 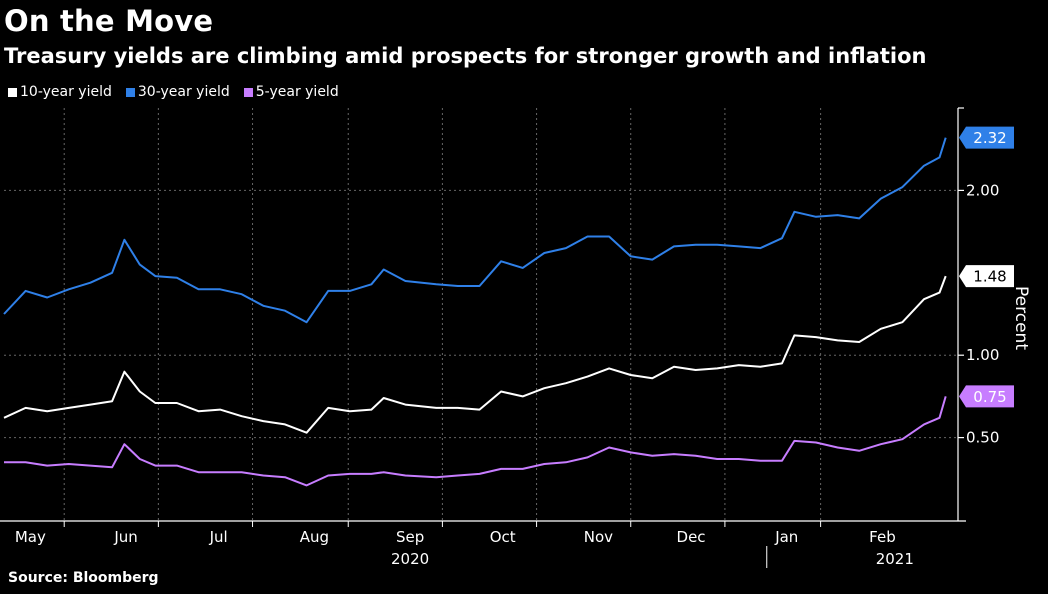 I want to click on end-labels: 1.48 2.32 0.75, so click(x=986, y=267).